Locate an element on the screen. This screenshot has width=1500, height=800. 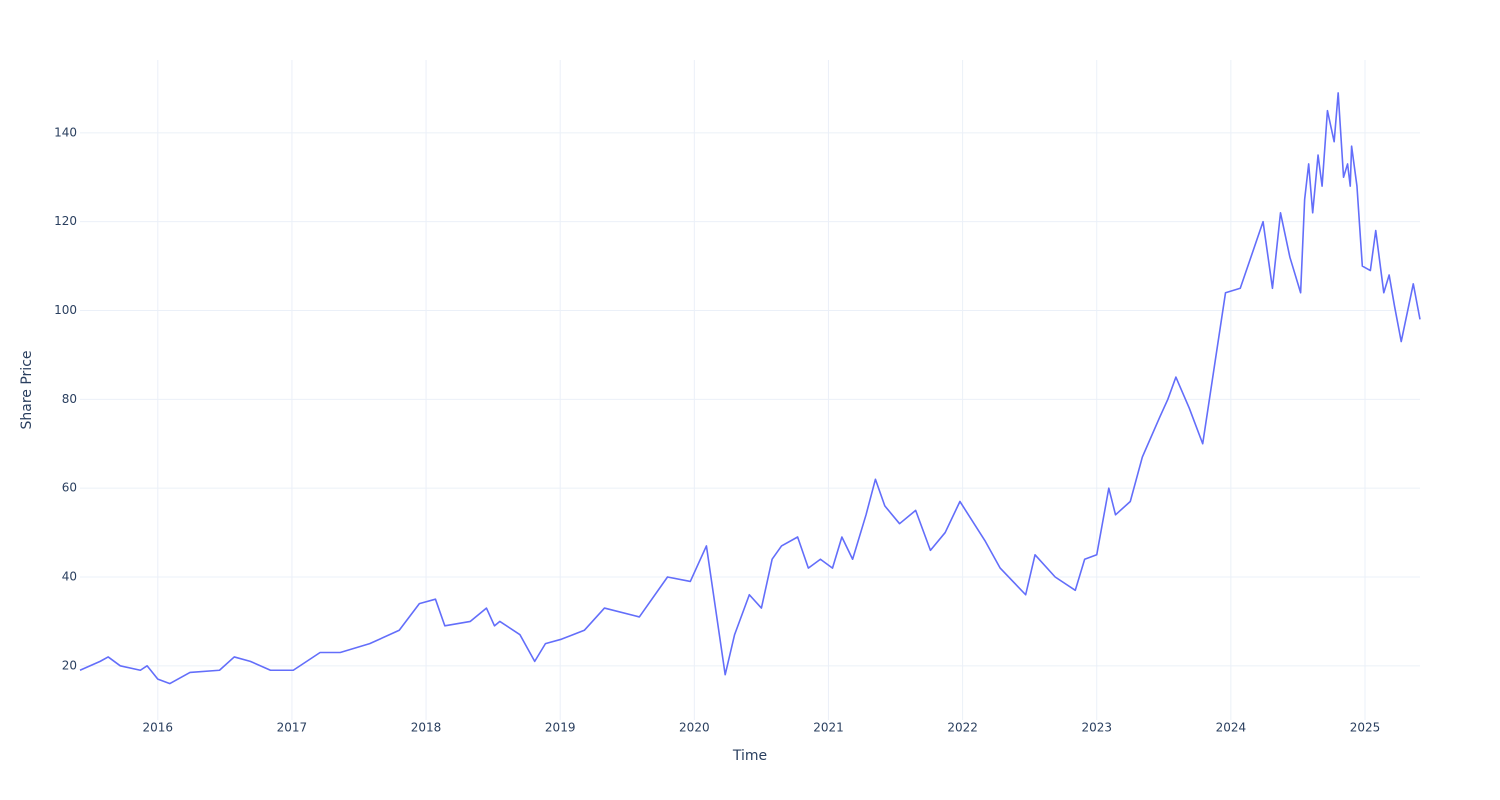
x-tick-label: 2022 is located at coordinates (962, 728).